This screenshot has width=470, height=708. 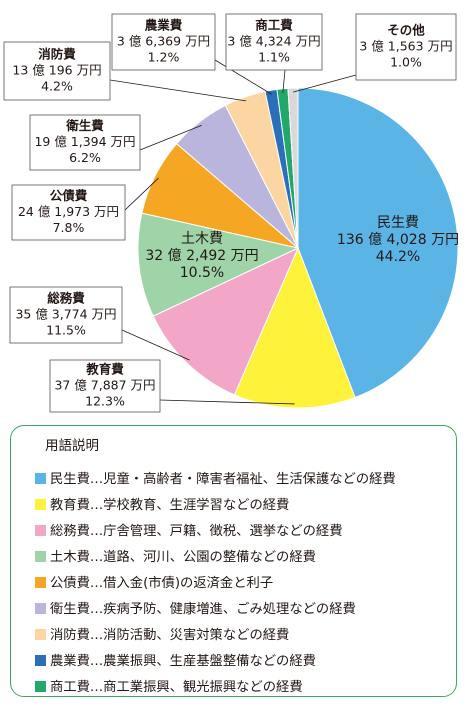 What do you see at coordinates (164, 25) in the screenshot?
I see `slice-name: 農業費` at bounding box center [164, 25].